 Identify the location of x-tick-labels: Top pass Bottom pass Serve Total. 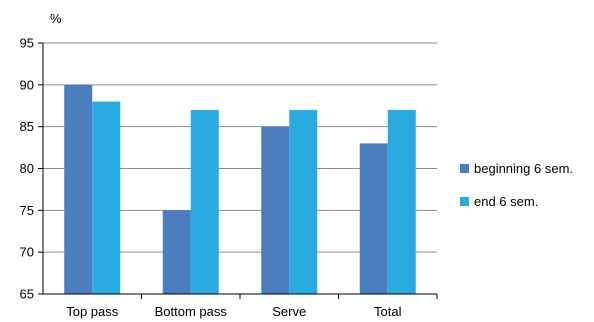
(252, 306).